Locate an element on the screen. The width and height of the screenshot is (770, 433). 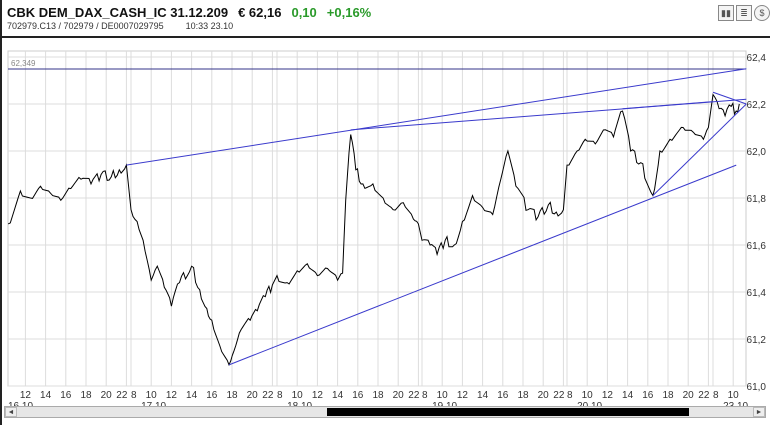
y-tick-label: 61,6 is located at coordinates (757, 246).